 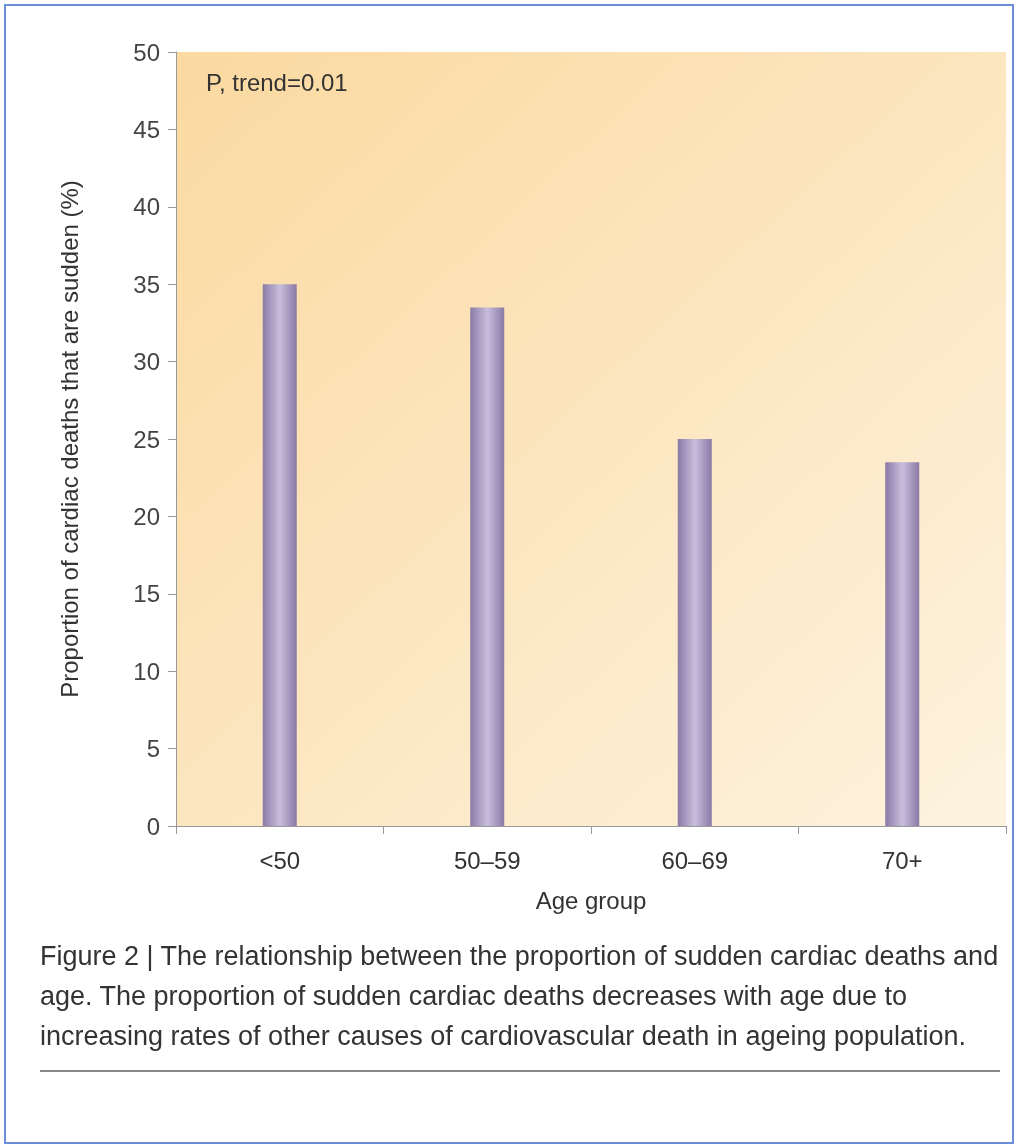 What do you see at coordinates (69, 439) in the screenshot?
I see `y-axis-title: Proportion of cardiac deaths that are sudden (%)` at bounding box center [69, 439].